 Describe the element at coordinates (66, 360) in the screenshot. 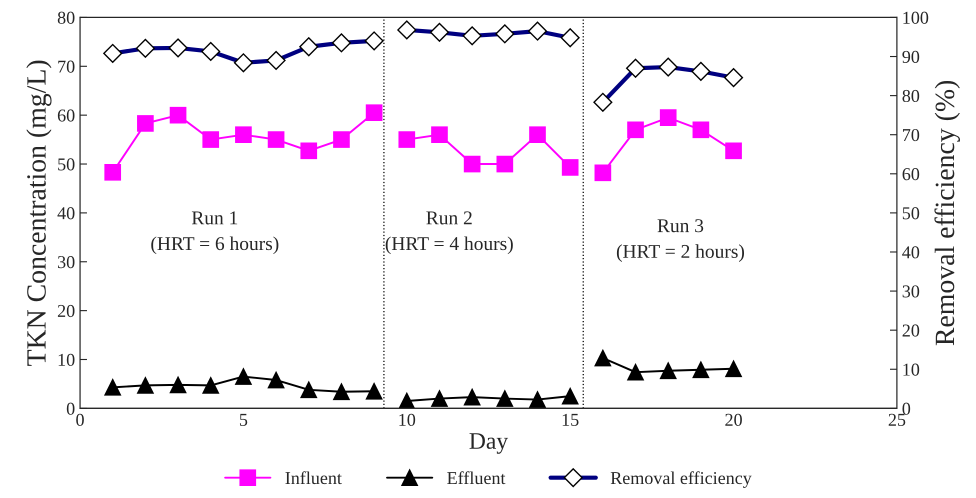

I see `y-tick-label: 10` at that location.